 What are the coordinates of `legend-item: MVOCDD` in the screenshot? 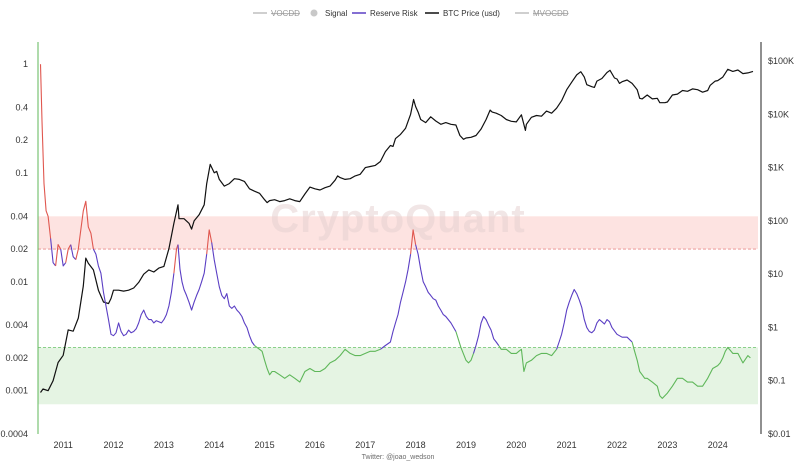 It's located at (542, 13).